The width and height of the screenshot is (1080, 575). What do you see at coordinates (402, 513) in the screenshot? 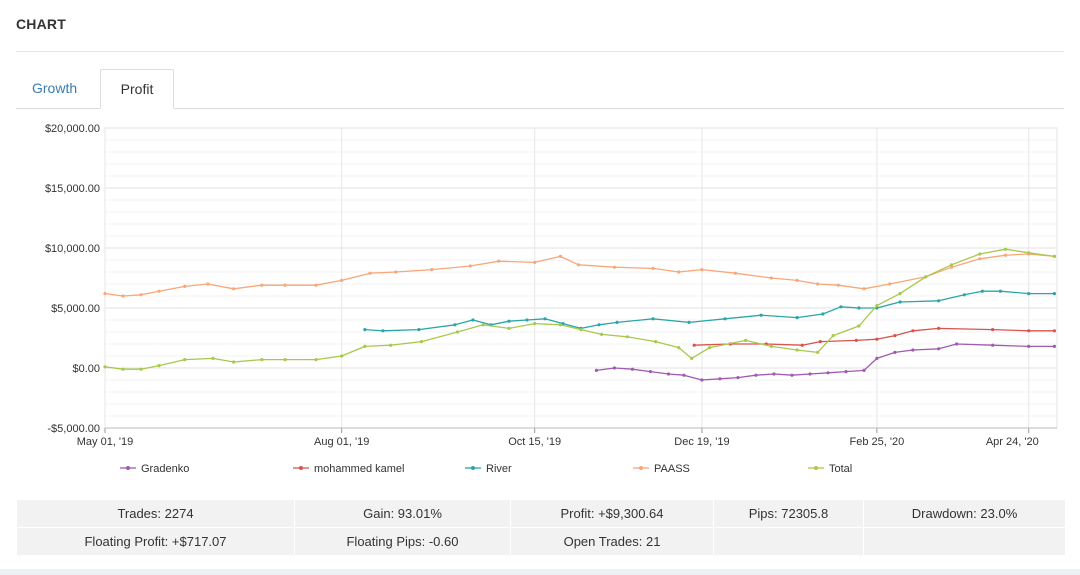
I see `stat-gain: Gain: 93.01%` at bounding box center [402, 513].